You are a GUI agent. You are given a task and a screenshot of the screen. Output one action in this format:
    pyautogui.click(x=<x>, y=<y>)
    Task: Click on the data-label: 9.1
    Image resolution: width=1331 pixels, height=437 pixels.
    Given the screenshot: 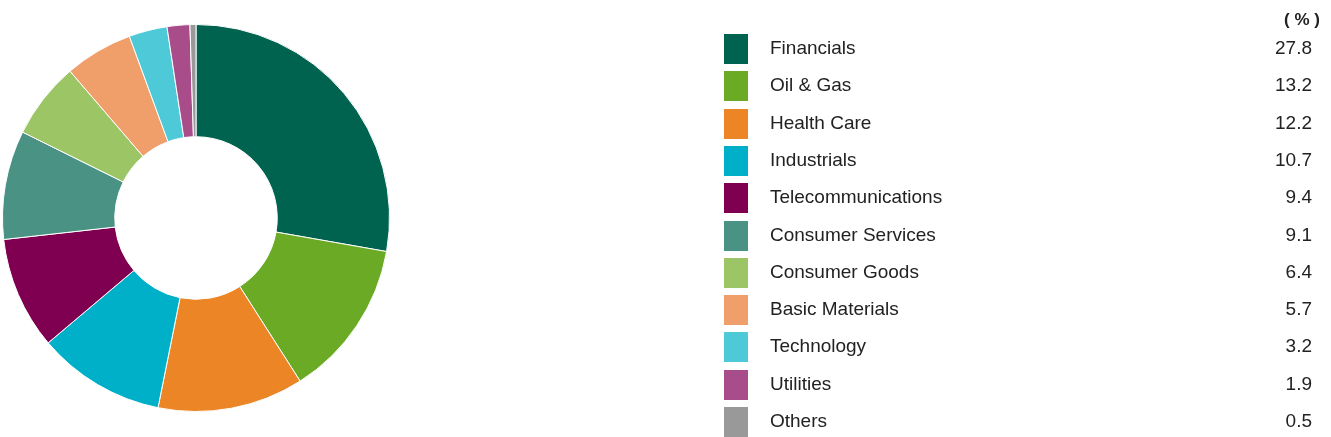 What is the action you would take?
    pyautogui.click(x=1298, y=234)
    